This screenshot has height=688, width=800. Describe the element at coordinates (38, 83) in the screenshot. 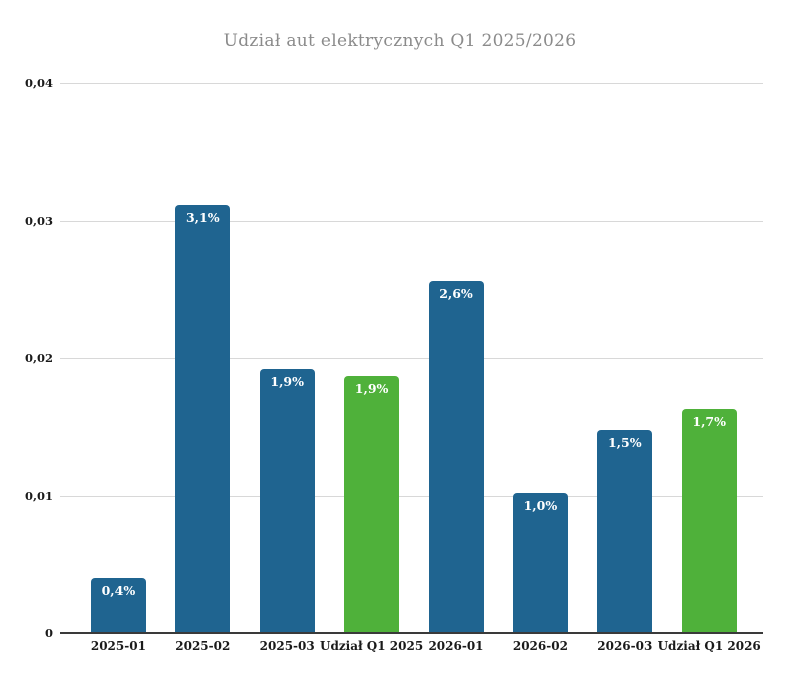

I see `y-tick-label: 0,04` at that location.